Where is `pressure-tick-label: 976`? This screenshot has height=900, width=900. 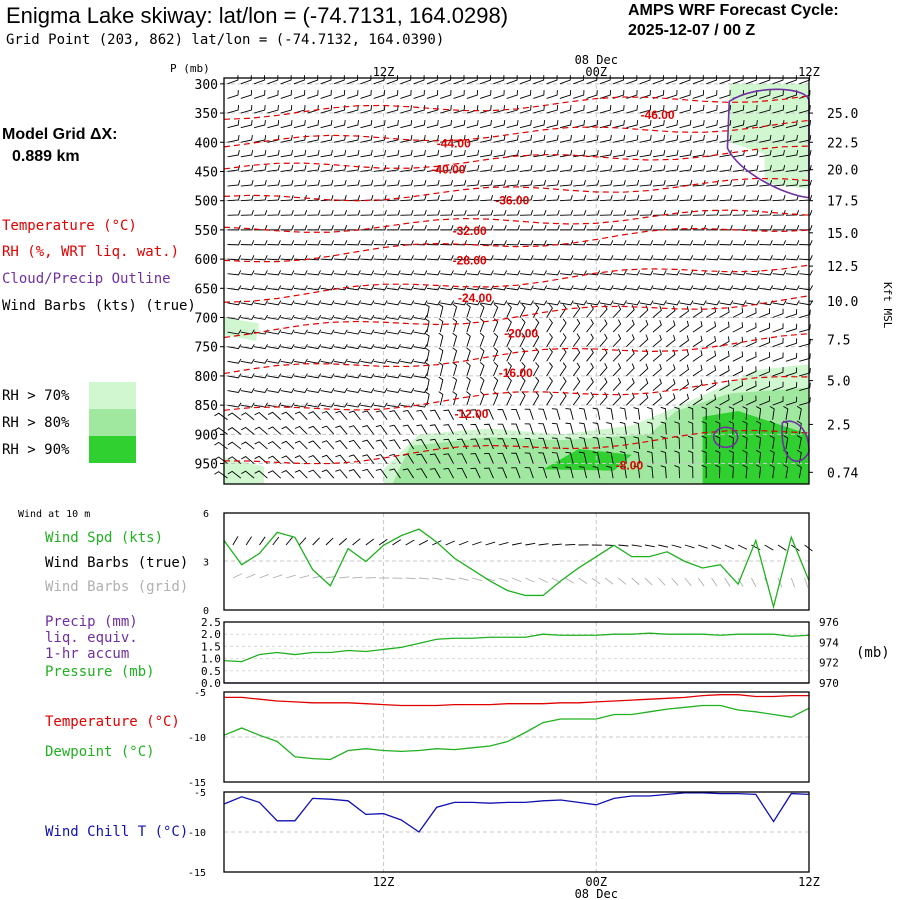
pressure-tick-label: 976 is located at coordinates (829, 622).